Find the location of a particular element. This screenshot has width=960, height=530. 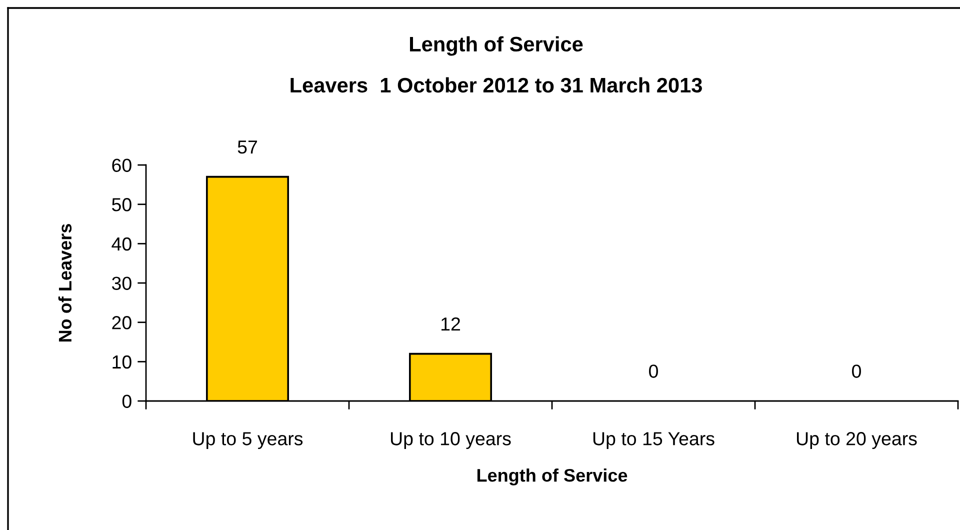

y-tick-label: 10 is located at coordinates (122, 362).